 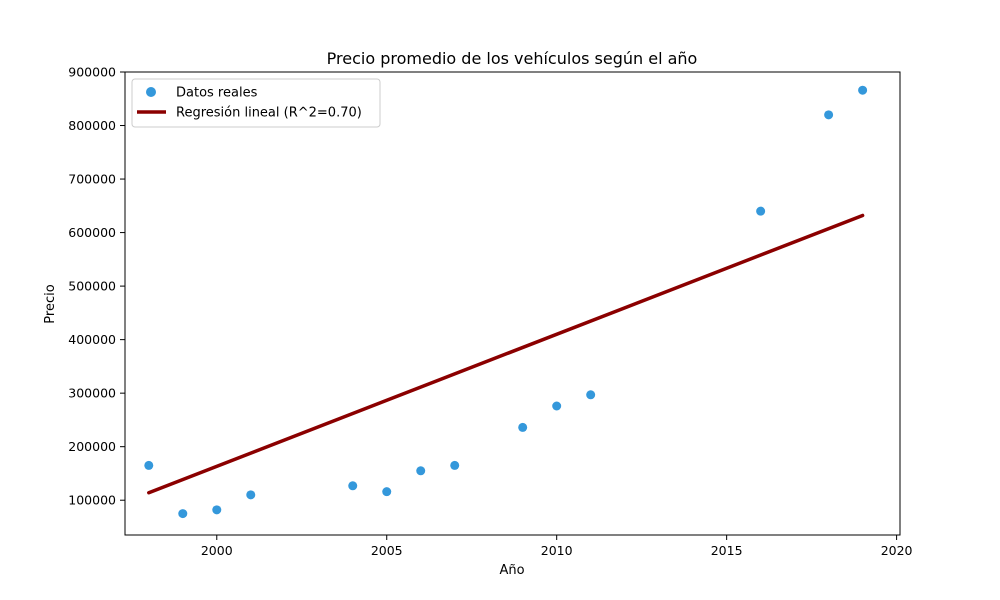 What do you see at coordinates (92, 500) in the screenshot?
I see `y-tick-label: 100000` at bounding box center [92, 500].